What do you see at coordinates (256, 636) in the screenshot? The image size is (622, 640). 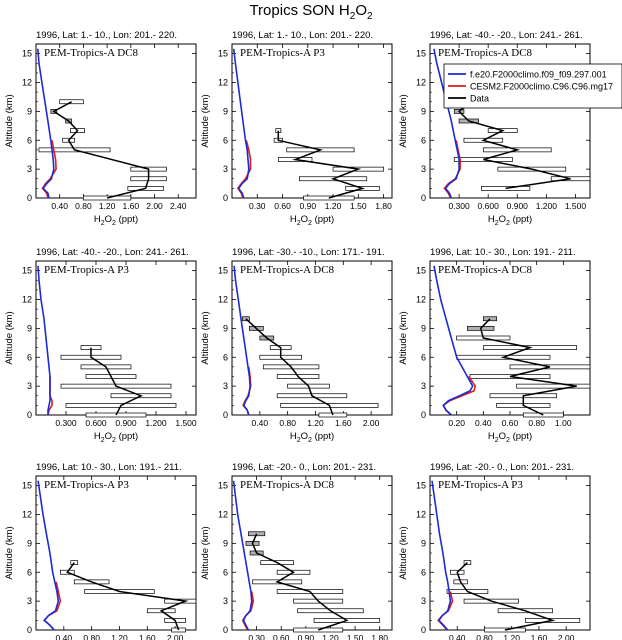 I see `x-tick-label: 0.30` at bounding box center [256, 636].